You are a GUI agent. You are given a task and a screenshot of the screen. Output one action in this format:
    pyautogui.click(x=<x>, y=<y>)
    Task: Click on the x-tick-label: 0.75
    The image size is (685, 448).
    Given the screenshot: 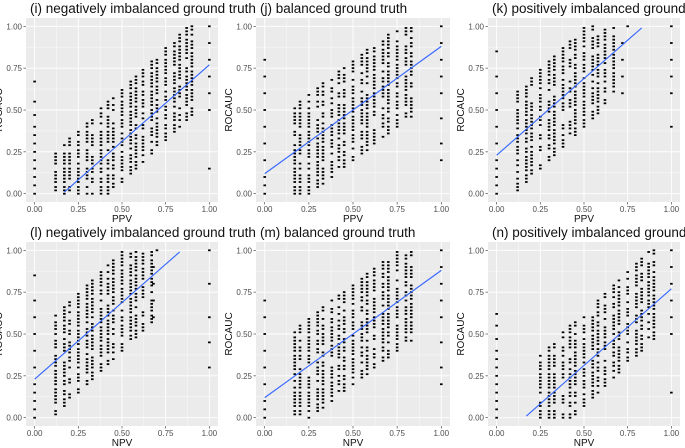 What is the action you would take?
    pyautogui.click(x=166, y=209)
    